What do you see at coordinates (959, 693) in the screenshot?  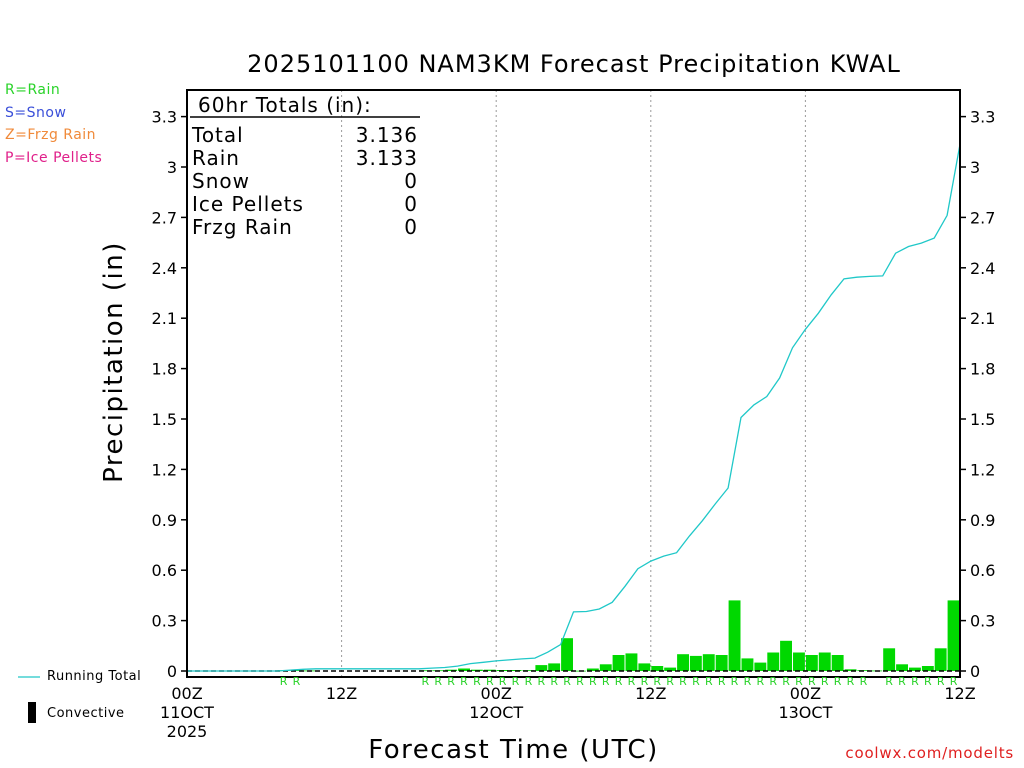 I see `xtick-label-5-0: 12Z` at bounding box center [959, 693].